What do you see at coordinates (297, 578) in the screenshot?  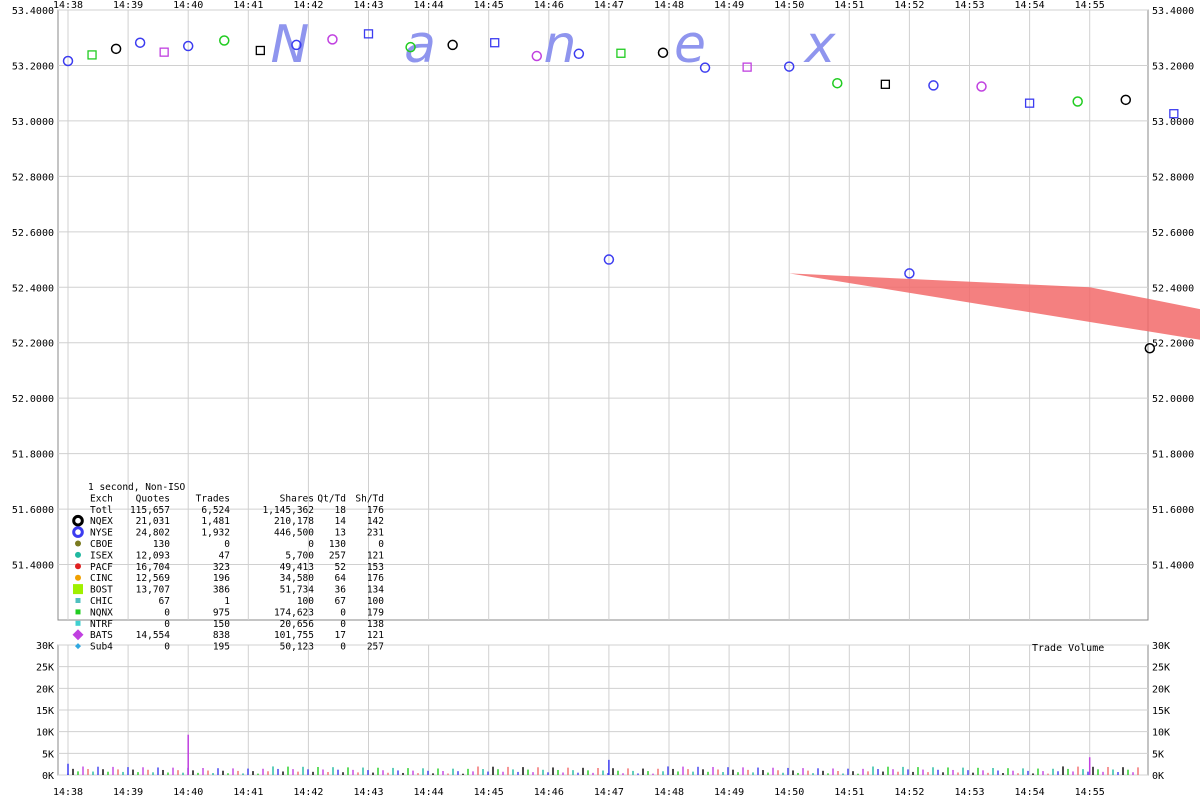 I see `legend-cell: 34,580` at bounding box center [297, 578].